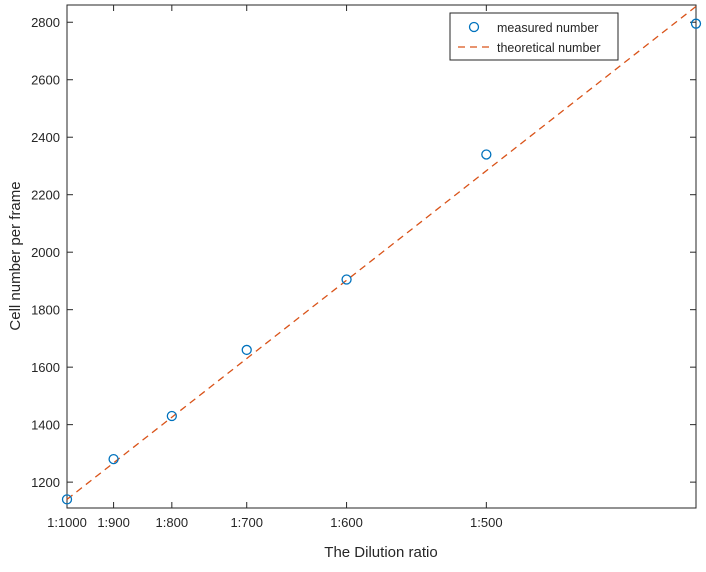 The image size is (706, 572). What do you see at coordinates (45, 367) in the screenshot?
I see `y-tick-label: 1600` at bounding box center [45, 367].